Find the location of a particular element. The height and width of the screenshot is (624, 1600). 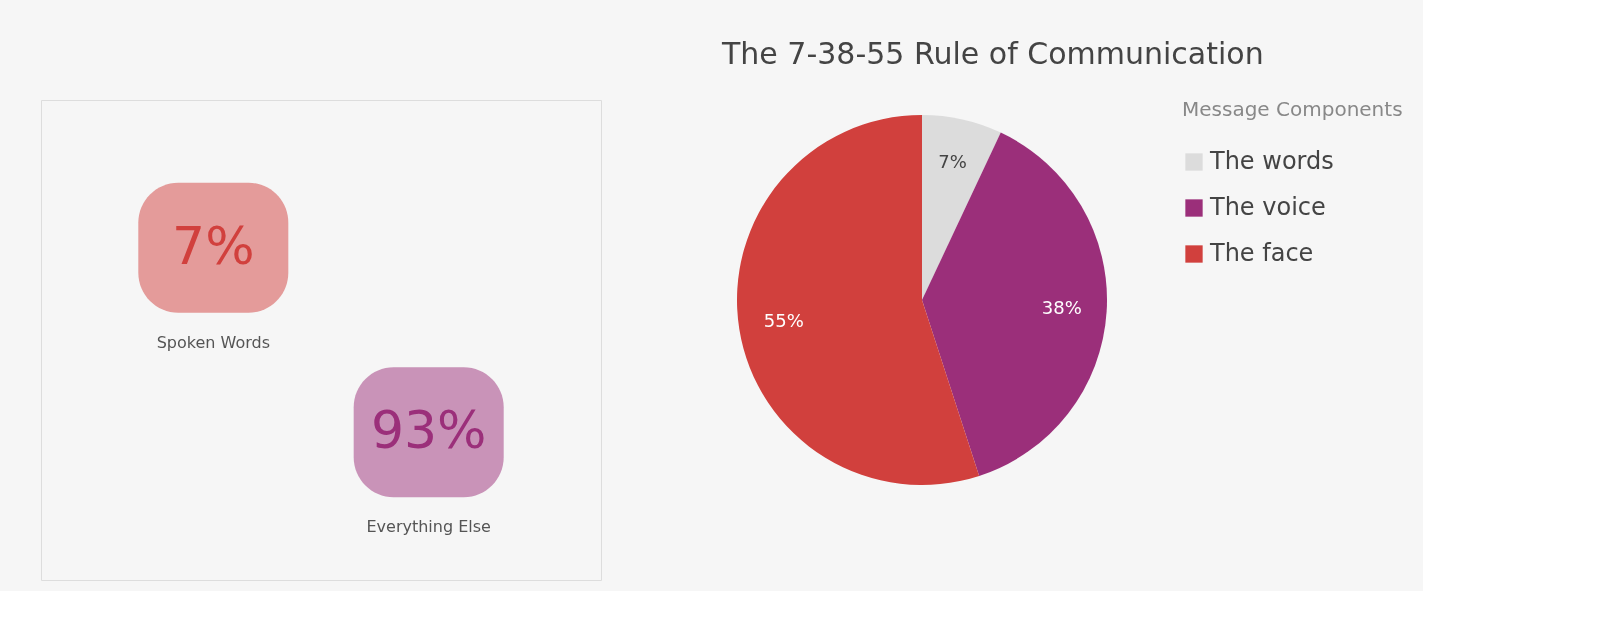

legend-title: Message Components is located at coordinates (1292, 109).